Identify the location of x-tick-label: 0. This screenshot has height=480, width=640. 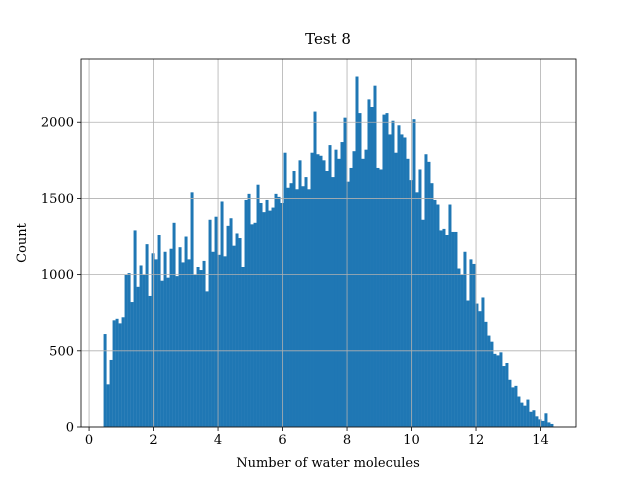
(89, 440).